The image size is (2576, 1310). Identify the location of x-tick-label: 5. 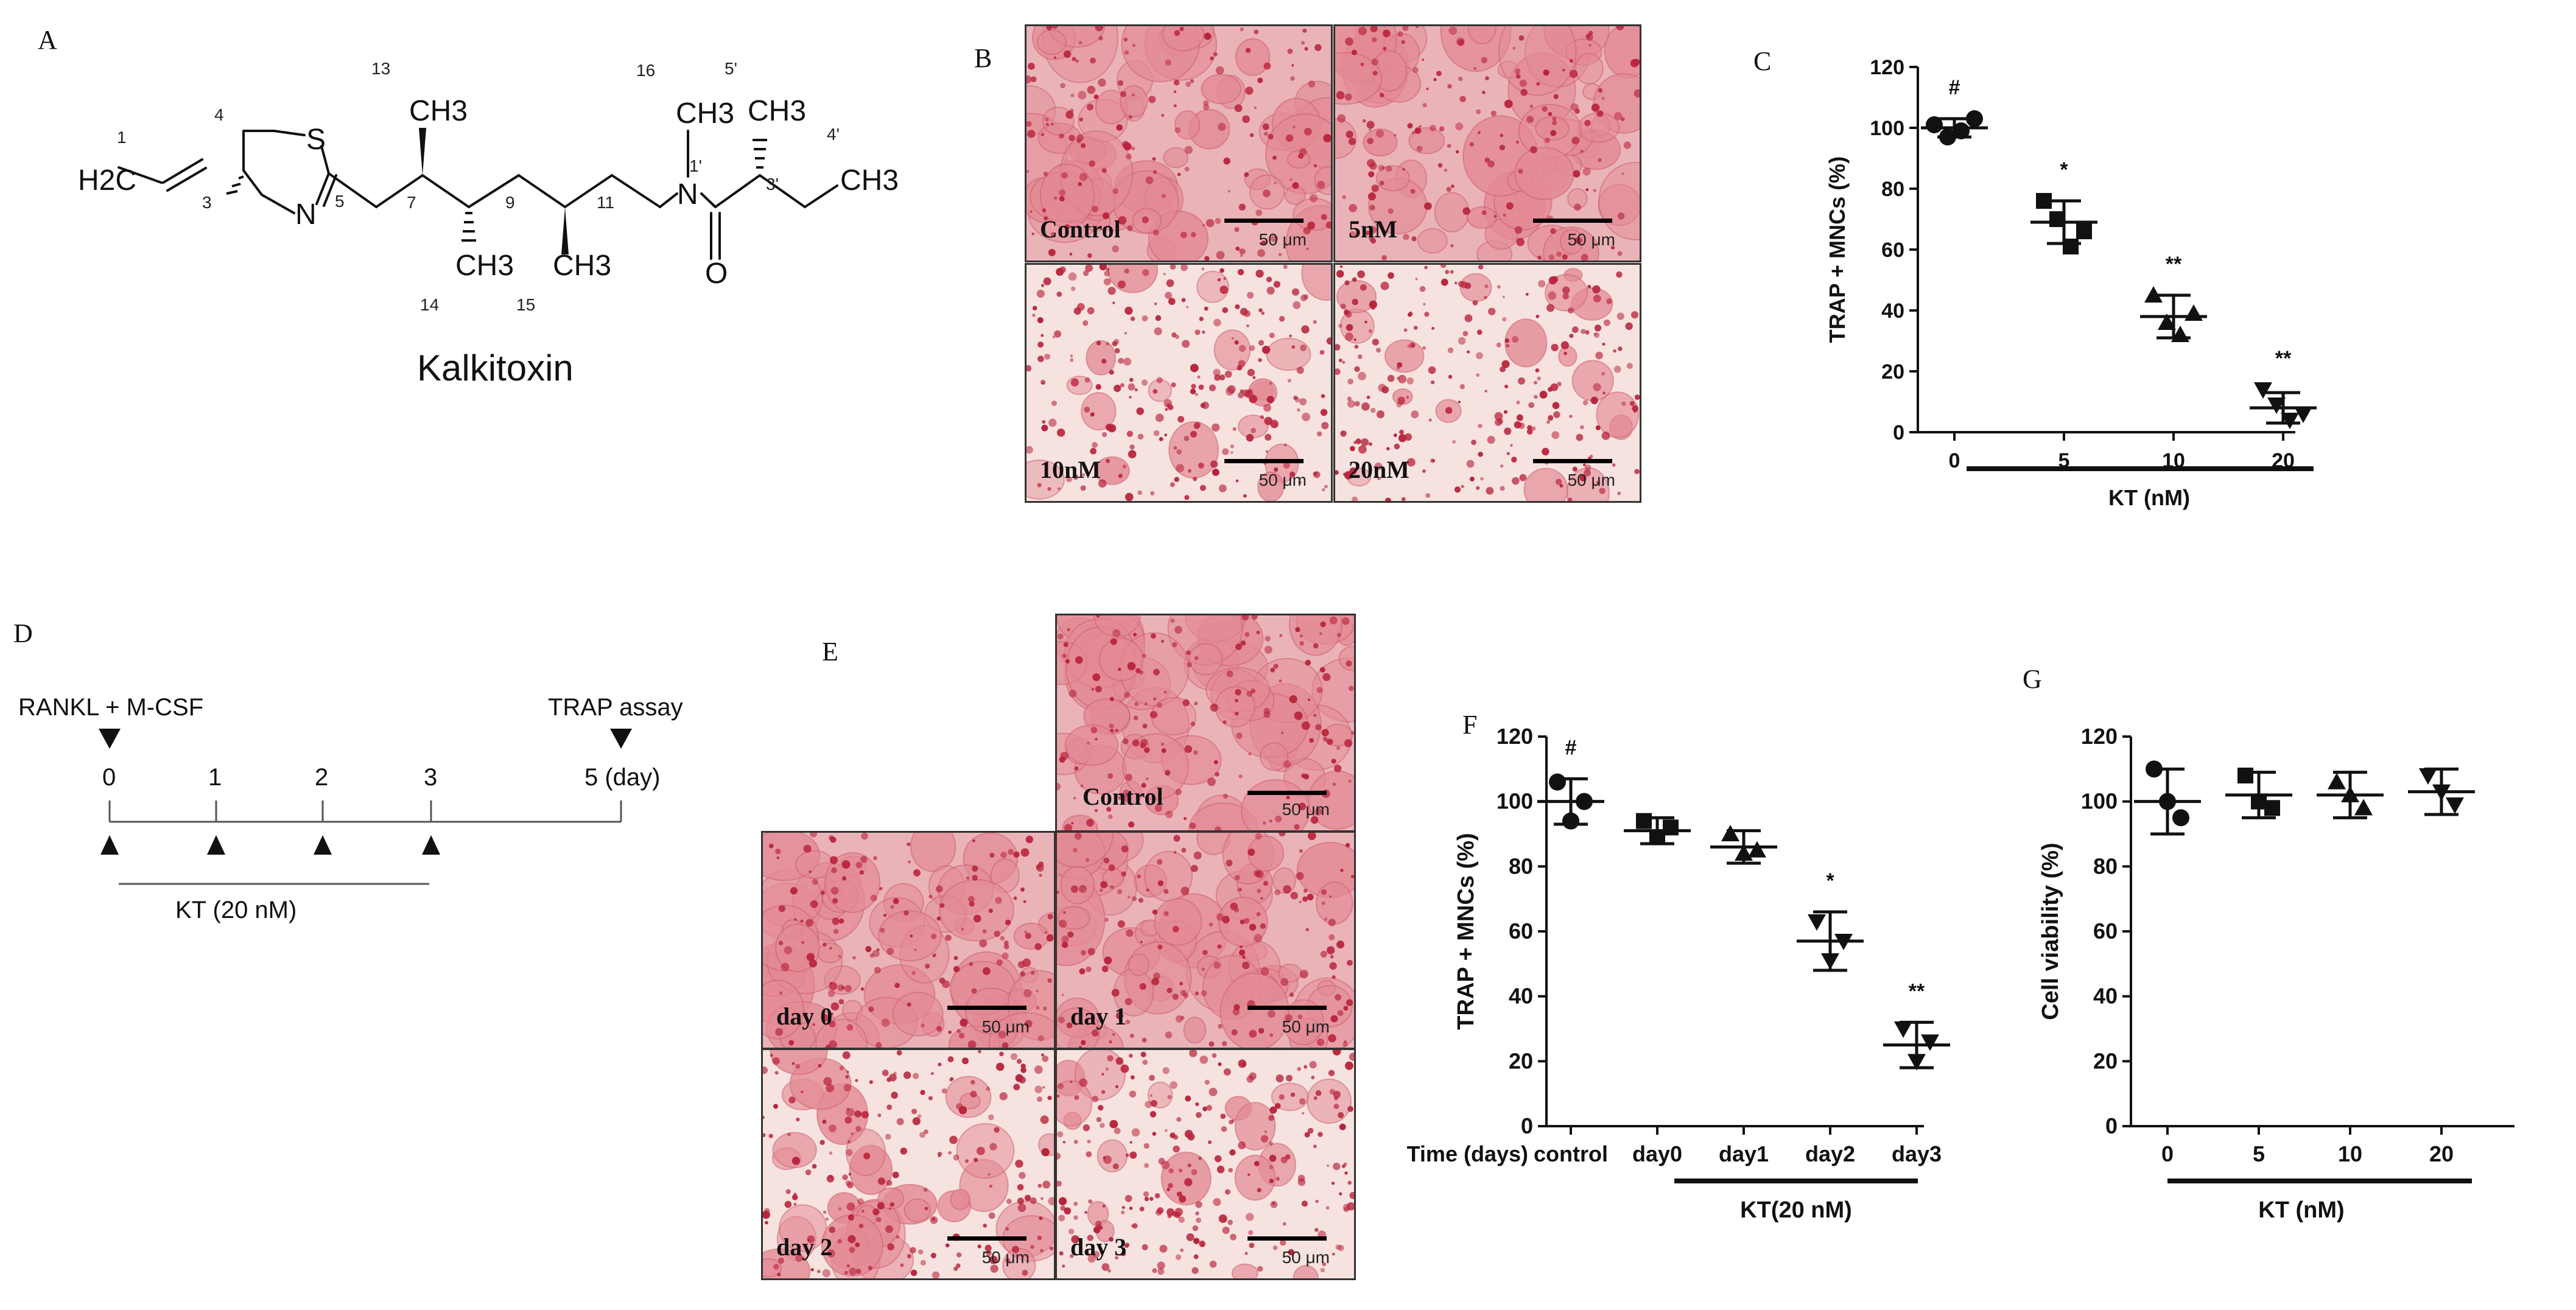
(2259, 1153).